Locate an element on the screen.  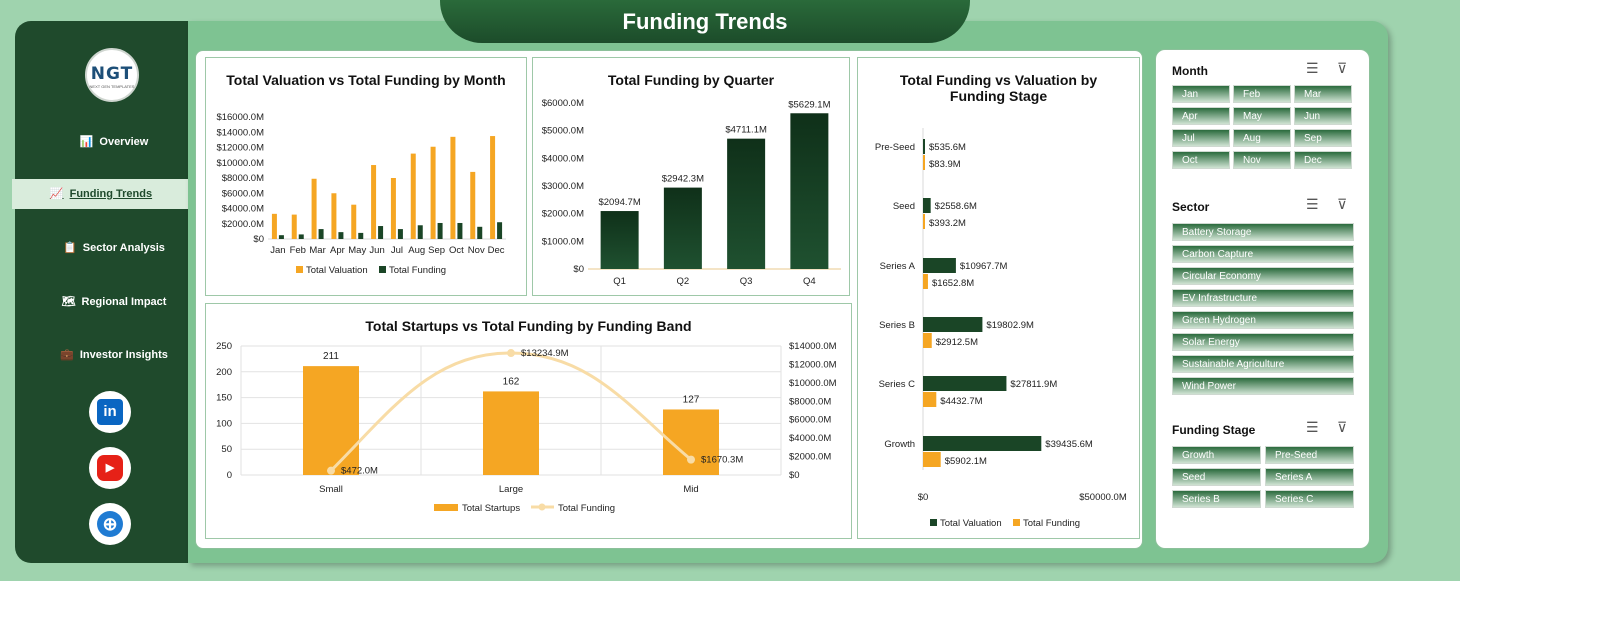
y-tick-label: 200 is located at coordinates (224, 372).